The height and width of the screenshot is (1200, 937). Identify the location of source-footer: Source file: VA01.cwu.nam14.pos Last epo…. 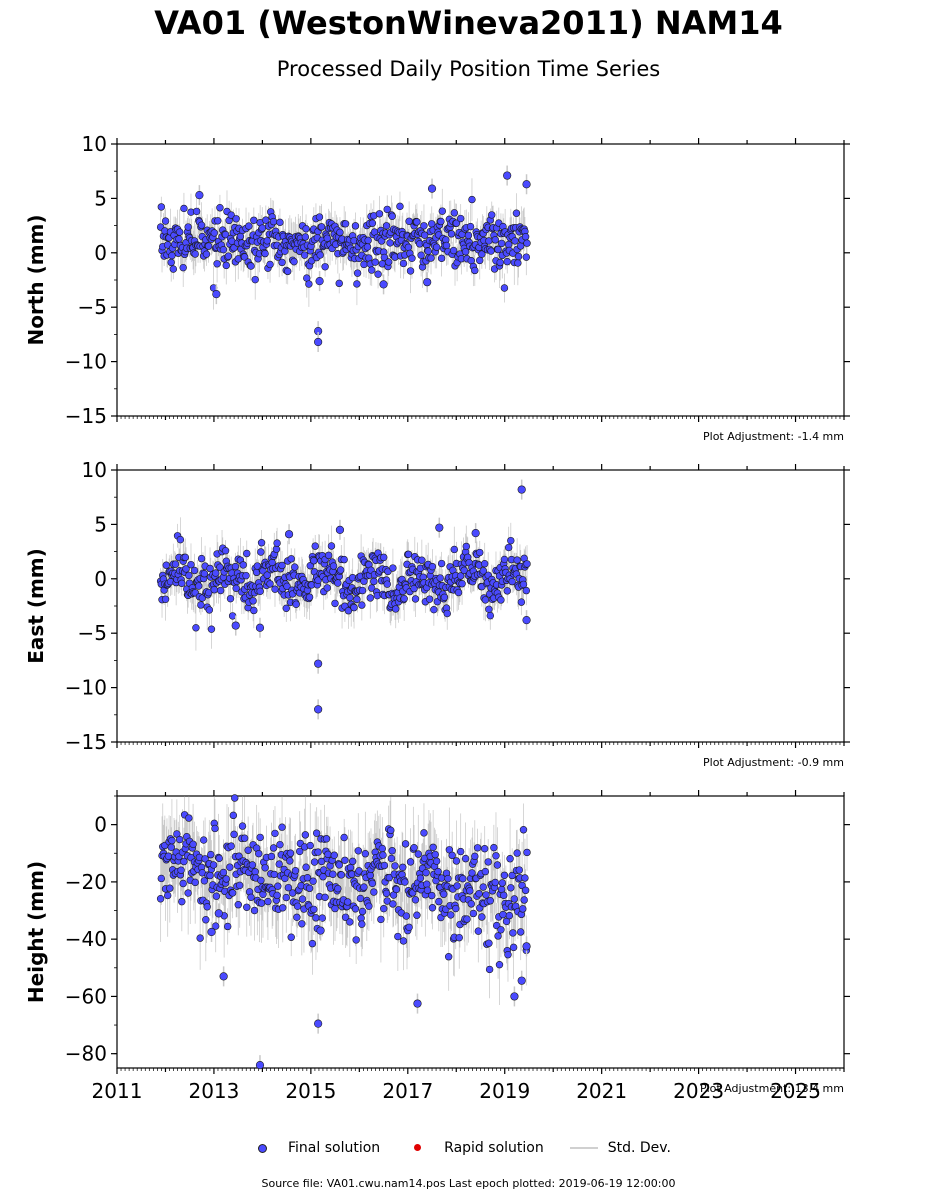
(468, 1183).